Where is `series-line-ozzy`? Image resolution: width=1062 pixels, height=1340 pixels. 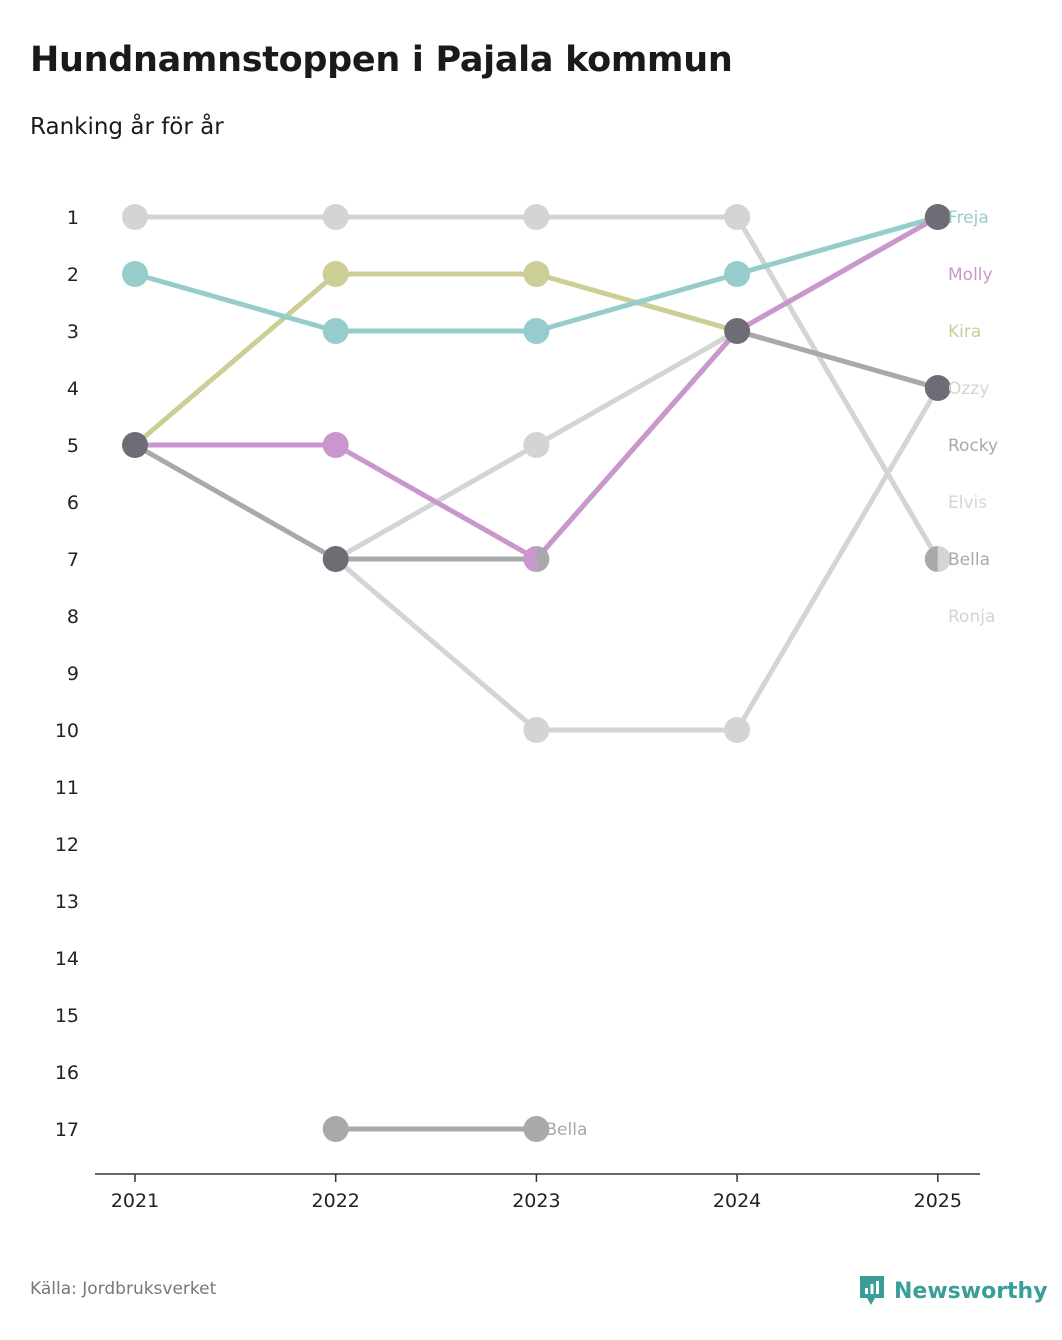 series-line-ozzy is located at coordinates (636, 388).